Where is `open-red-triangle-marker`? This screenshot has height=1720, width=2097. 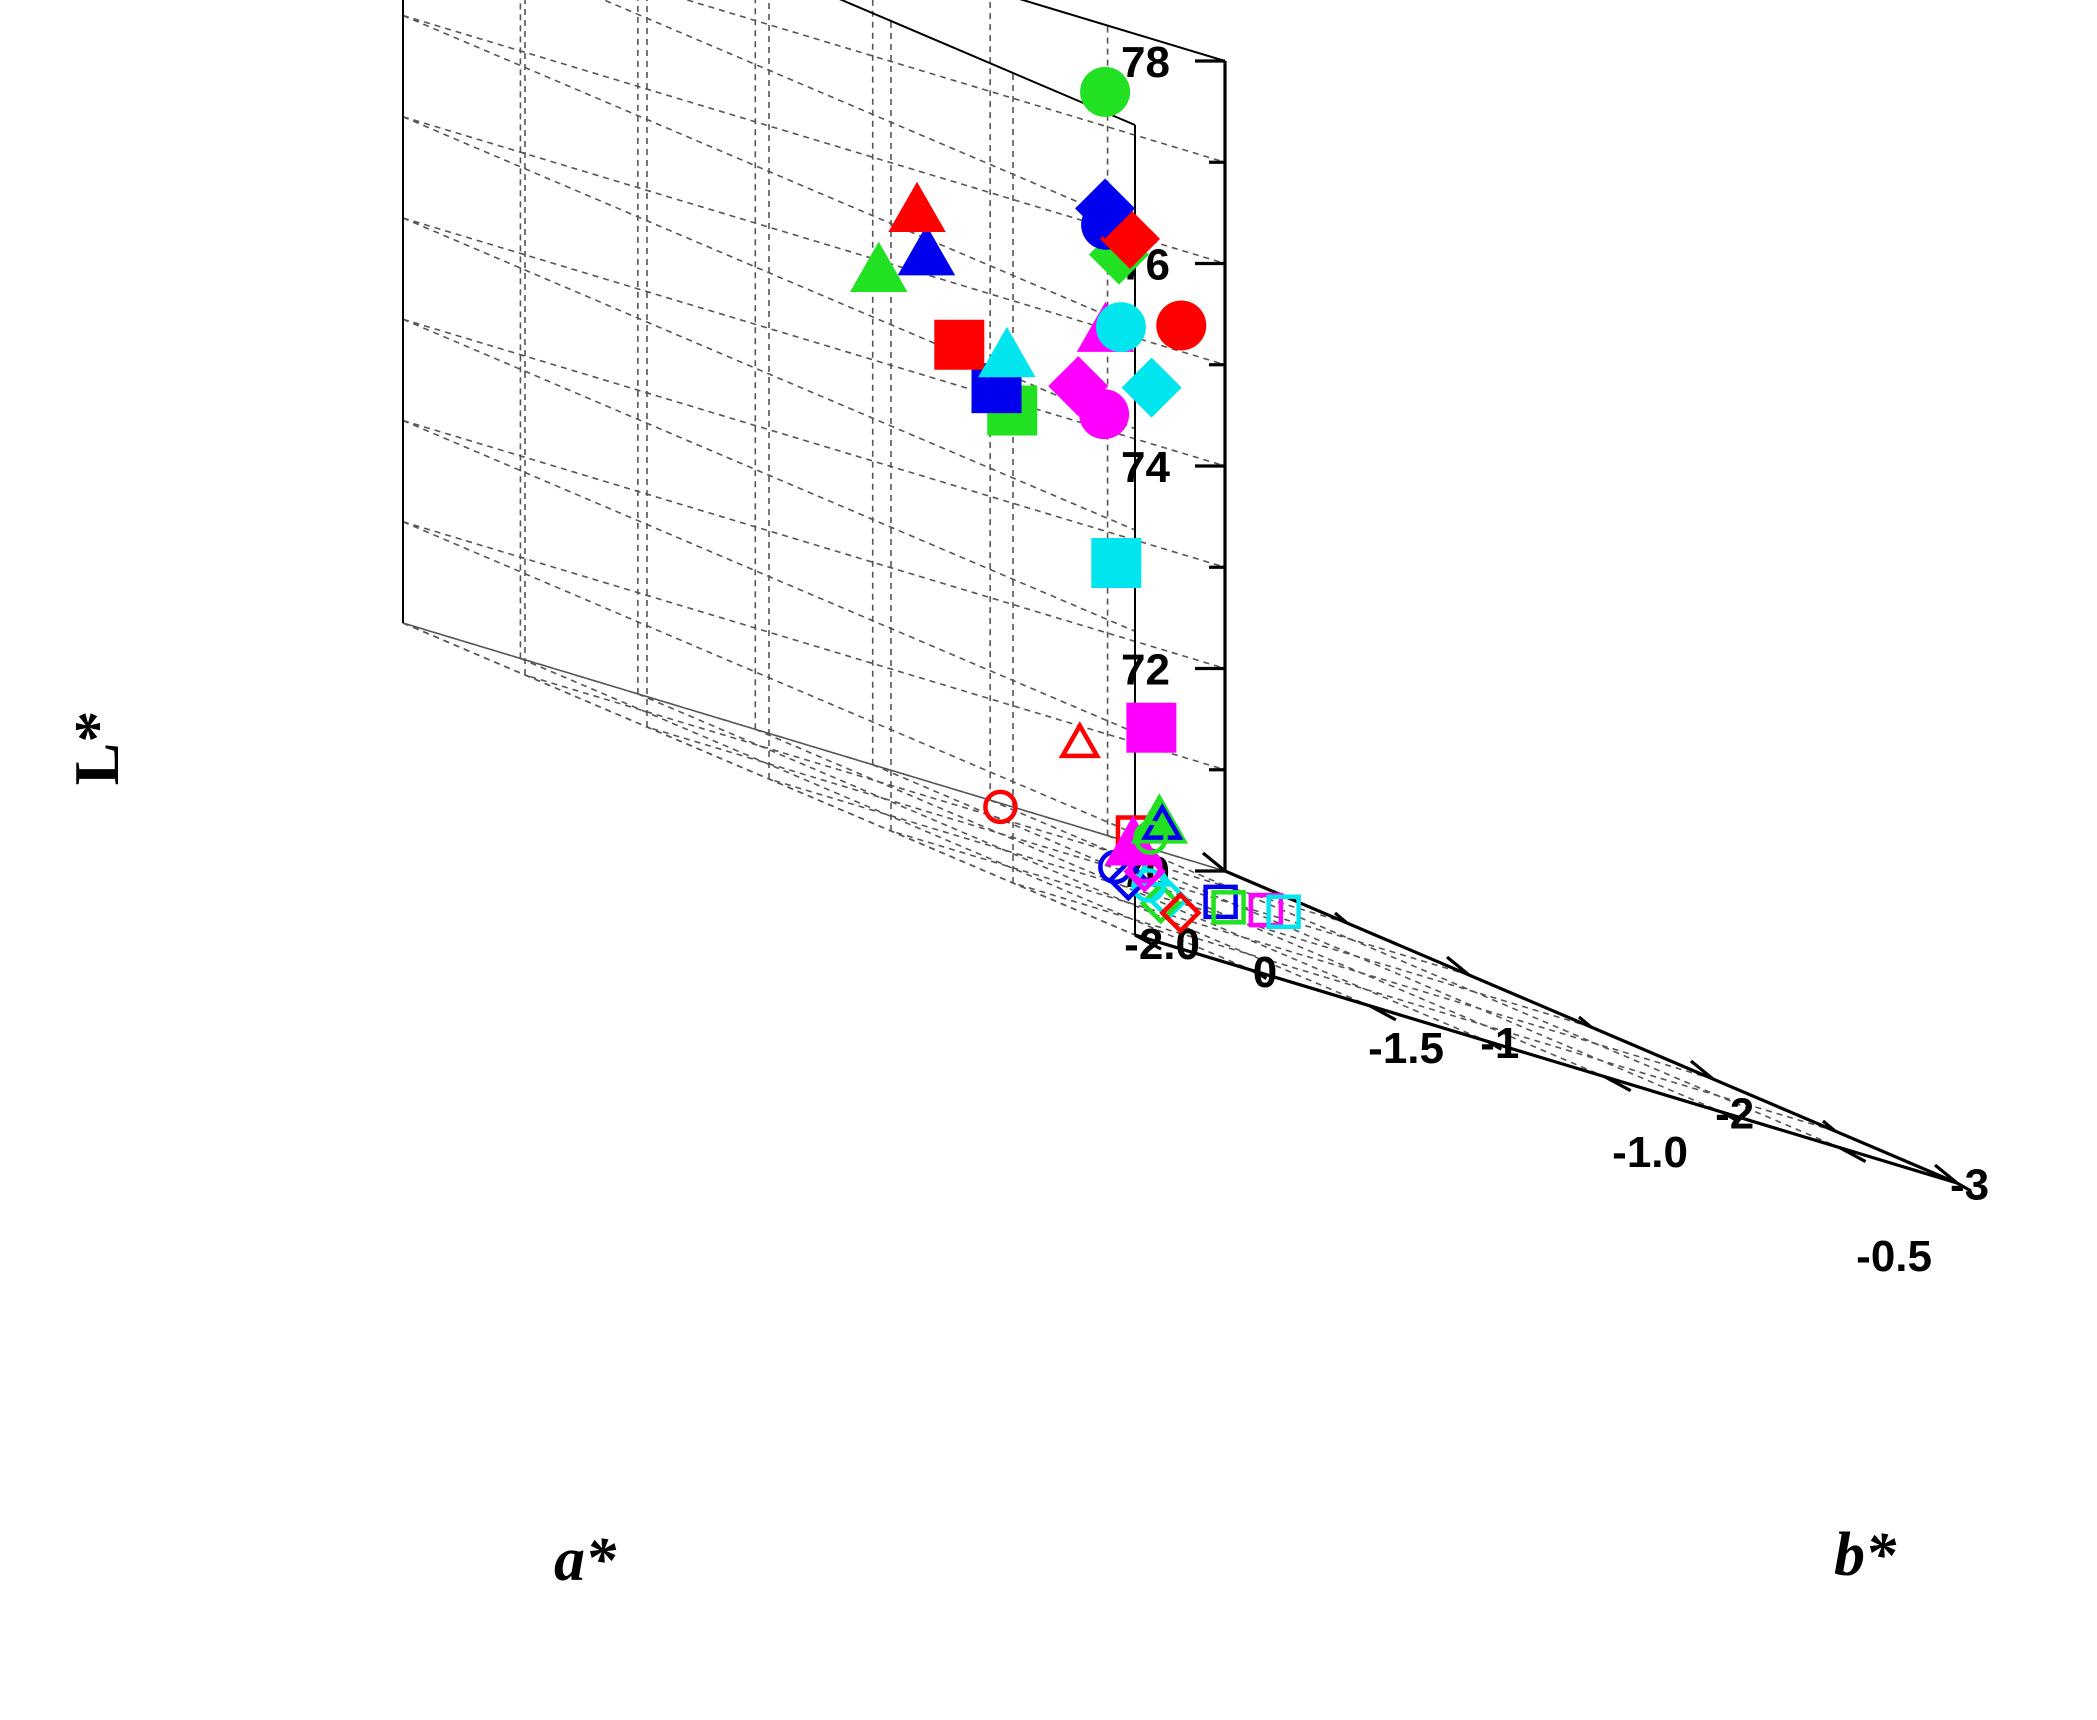
open-red-triangle-marker is located at coordinates (1079, 740).